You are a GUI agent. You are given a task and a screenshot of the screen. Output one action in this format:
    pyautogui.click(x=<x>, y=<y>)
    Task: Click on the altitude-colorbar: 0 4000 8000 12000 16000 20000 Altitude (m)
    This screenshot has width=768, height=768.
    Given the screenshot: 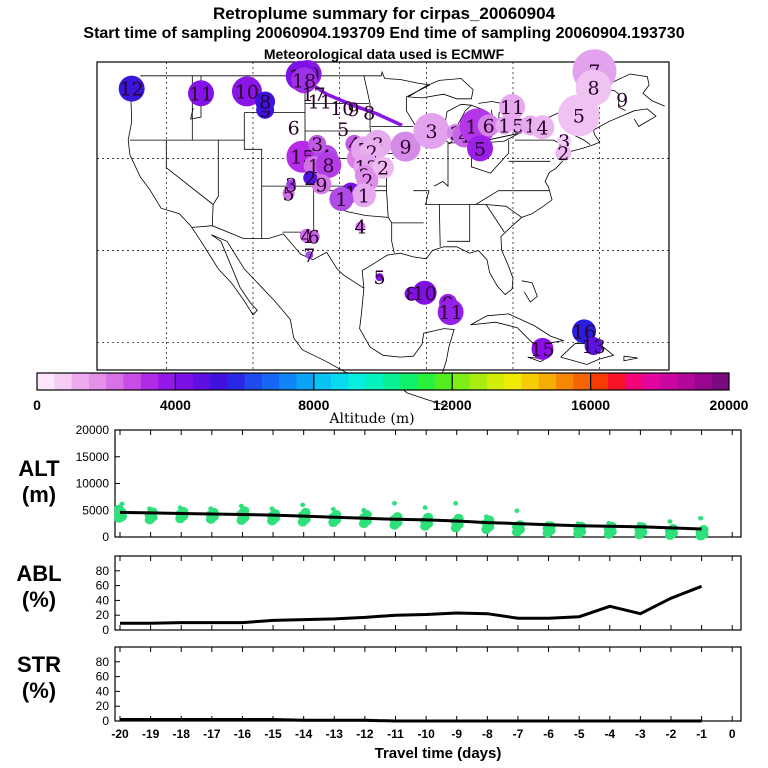 What is the action you would take?
    pyautogui.click(x=391, y=399)
    